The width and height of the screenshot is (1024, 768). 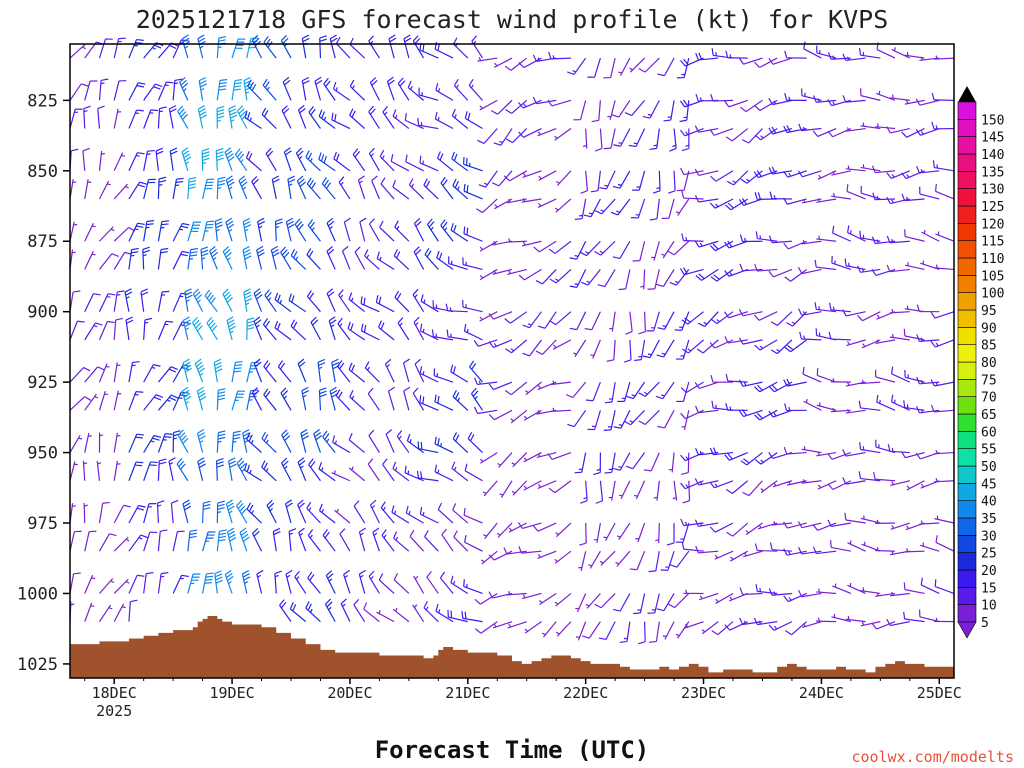 I want to click on credit-link: coolwx.com/modelts, so click(x=932, y=757).